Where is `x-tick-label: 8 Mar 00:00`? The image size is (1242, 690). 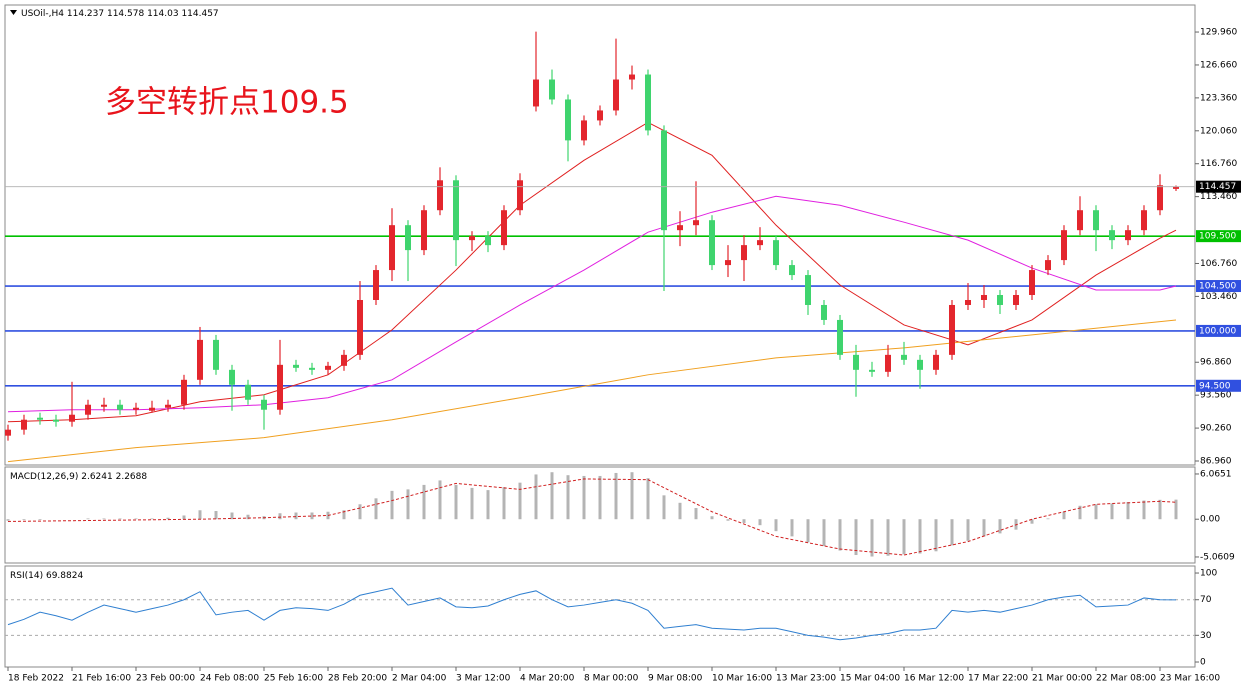 x-tick-label: 8 Mar 00:00 is located at coordinates (611, 679).